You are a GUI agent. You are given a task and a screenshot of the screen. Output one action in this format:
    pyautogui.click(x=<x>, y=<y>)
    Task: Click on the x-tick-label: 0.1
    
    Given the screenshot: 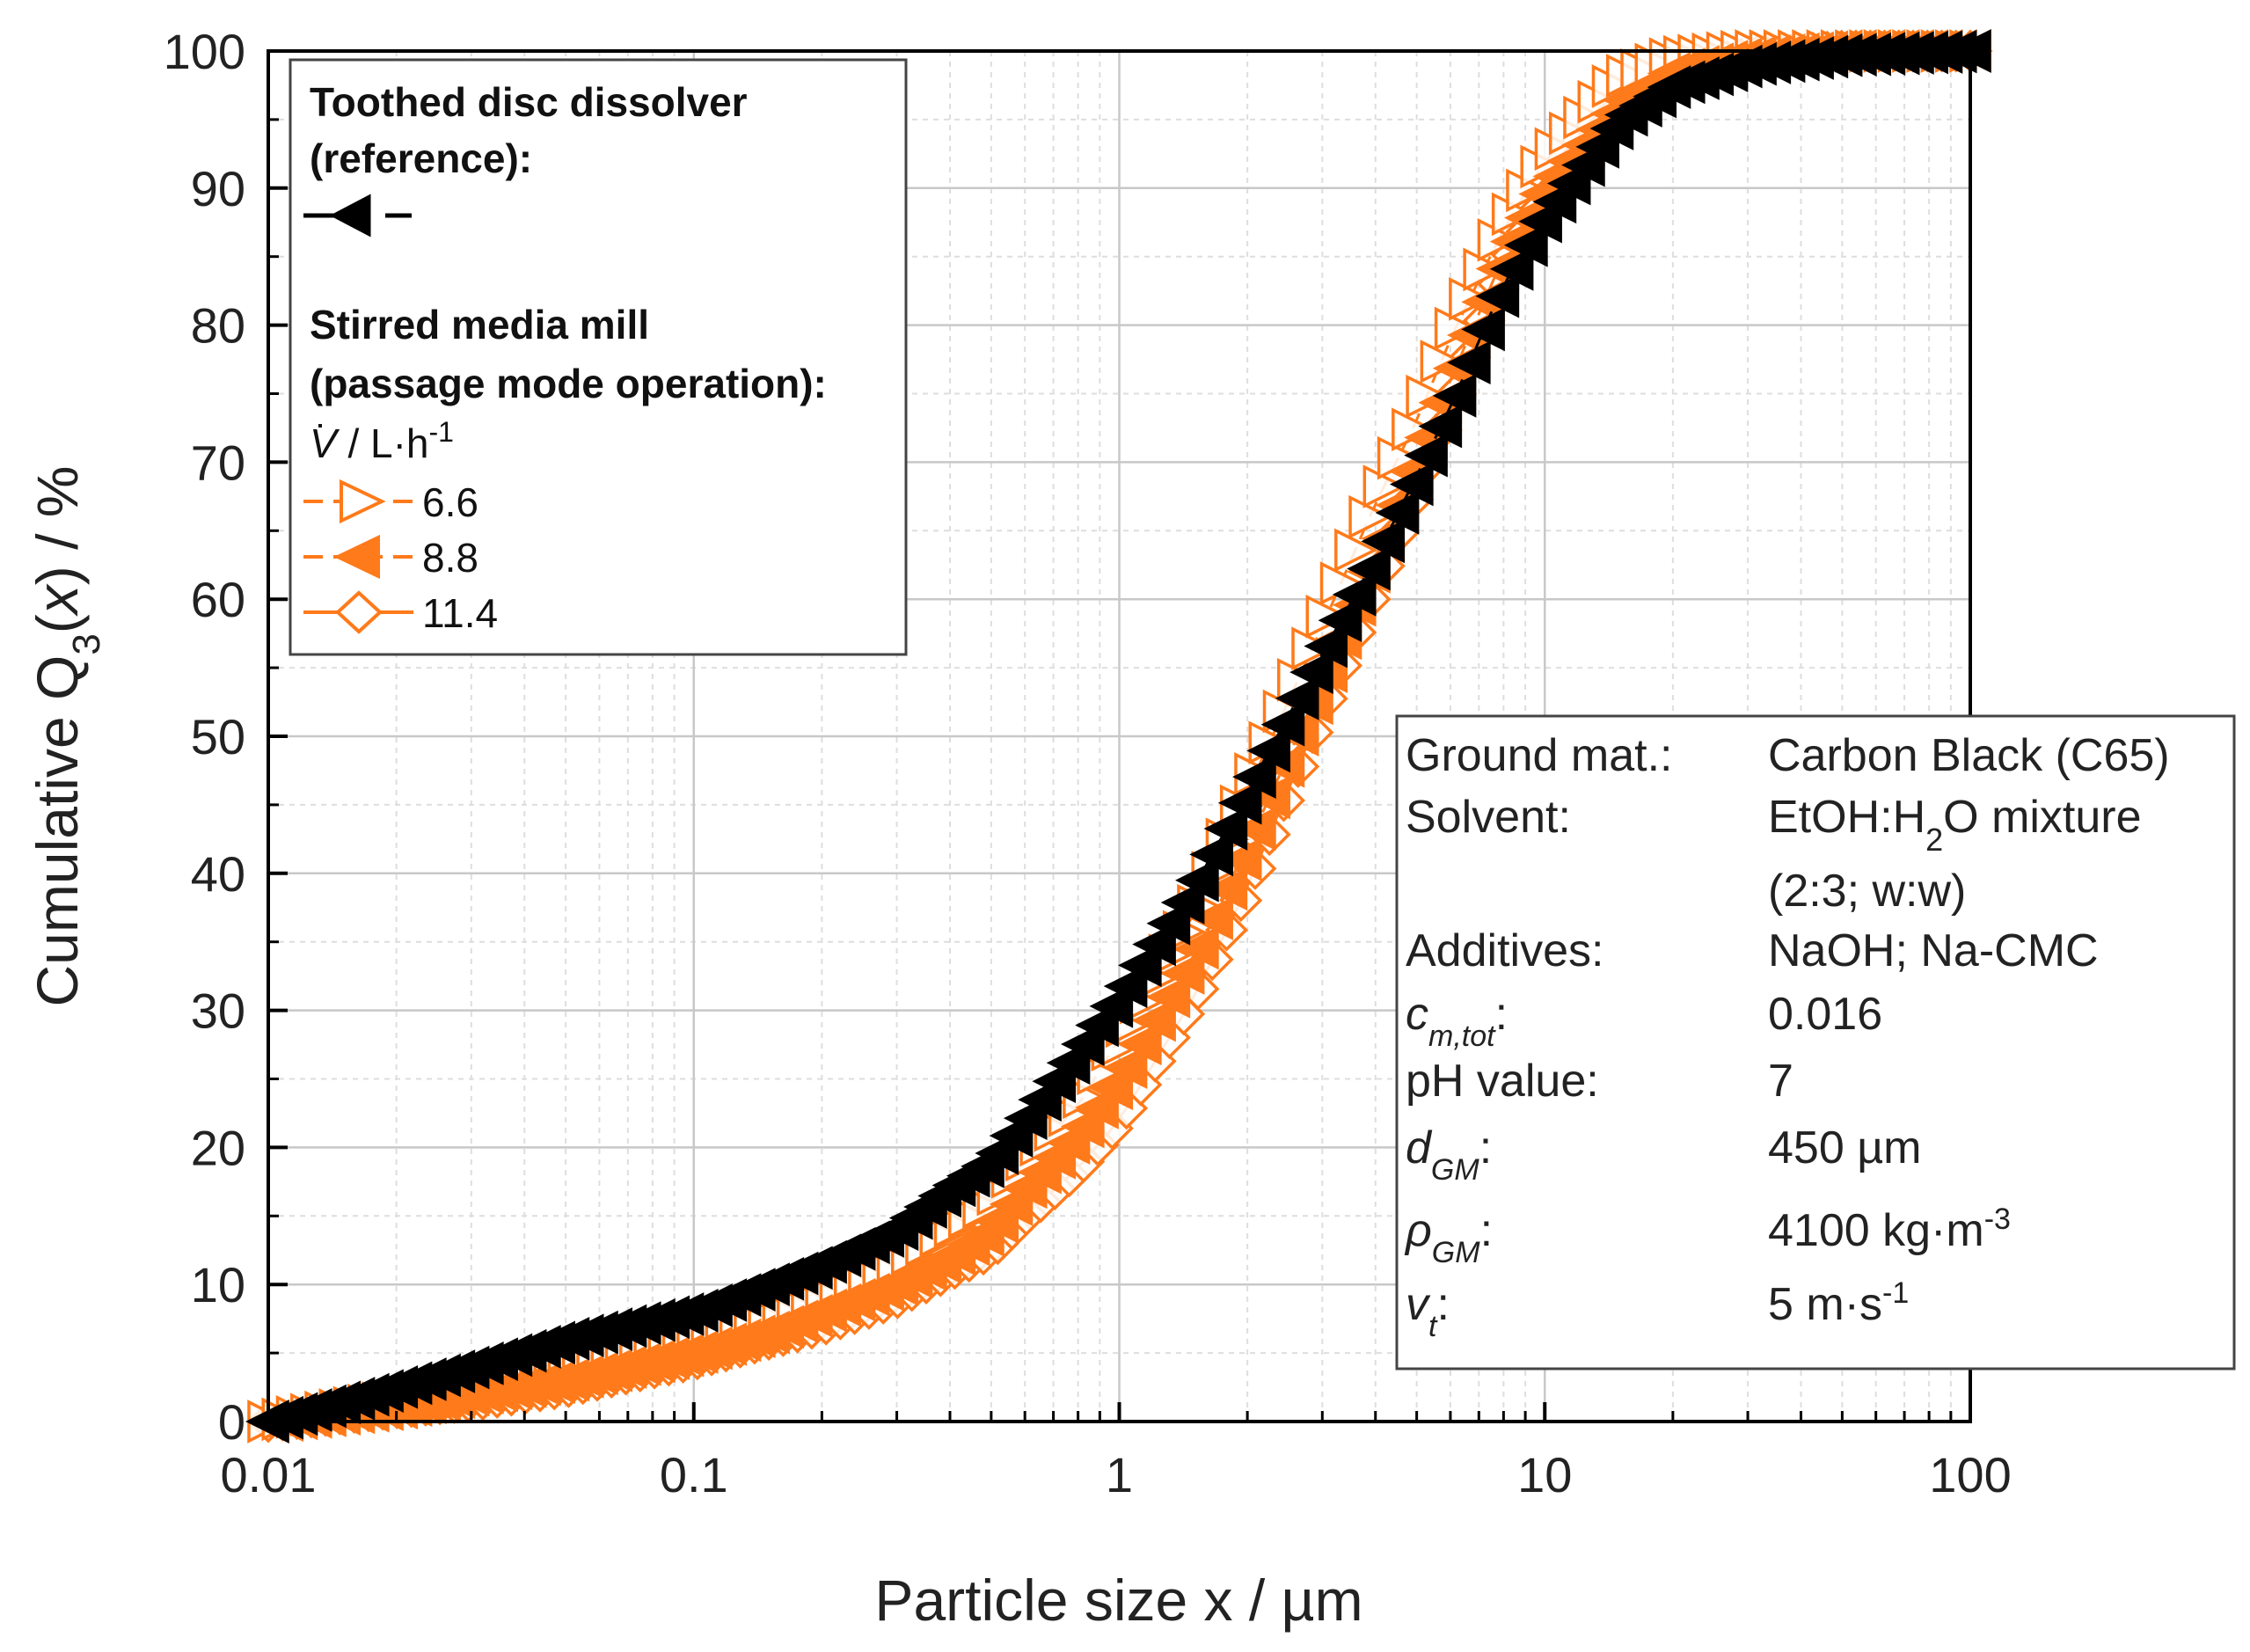 What is the action you would take?
    pyautogui.click(x=694, y=1474)
    